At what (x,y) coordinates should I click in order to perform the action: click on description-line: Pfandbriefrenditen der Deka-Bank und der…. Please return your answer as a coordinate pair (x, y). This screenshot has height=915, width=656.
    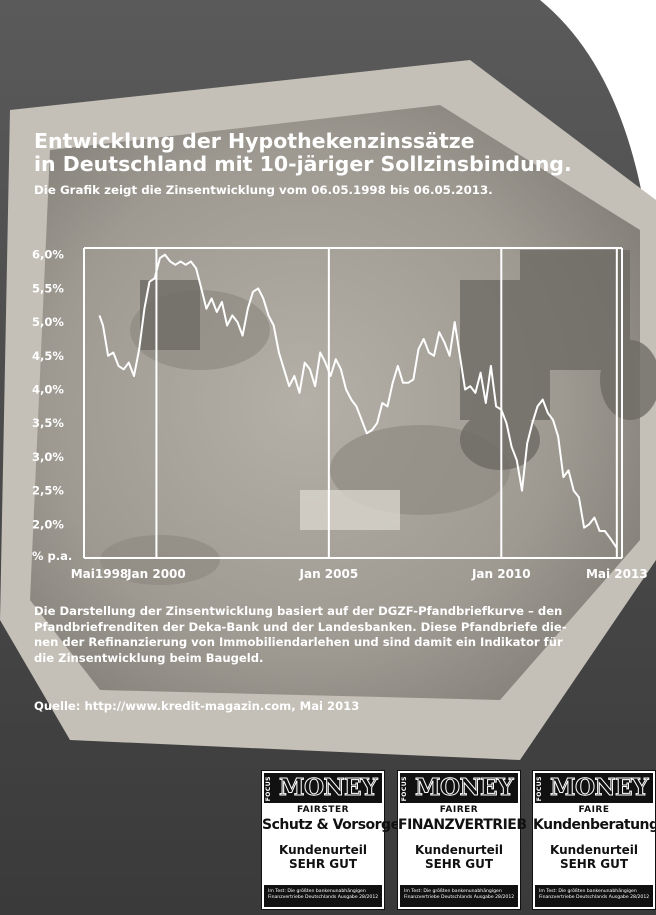
    Looking at the image, I should click on (300, 626).